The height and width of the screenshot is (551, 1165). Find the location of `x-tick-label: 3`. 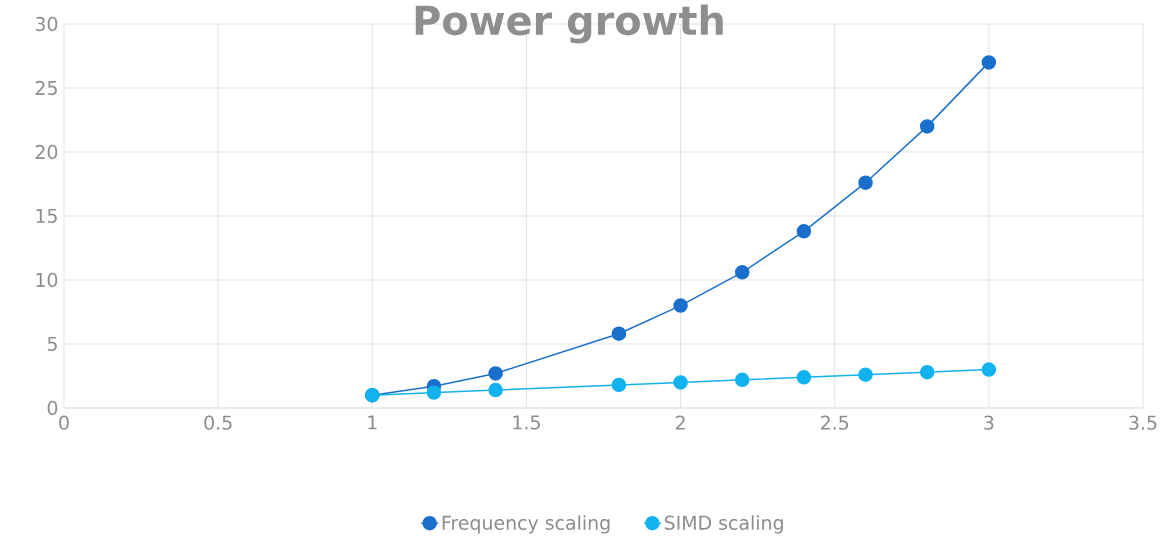

x-tick-label: 3 is located at coordinates (989, 422).